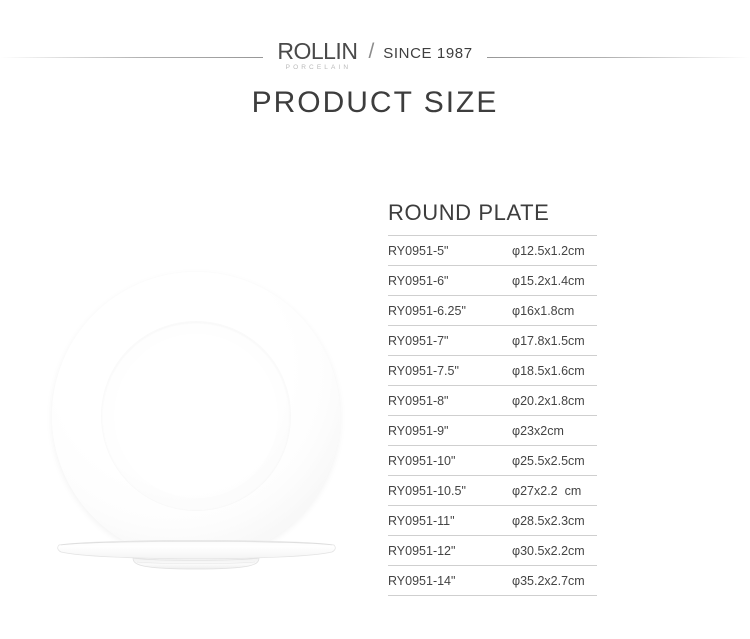  Describe the element at coordinates (554, 490) in the screenshot. I see `product-dimension-cell: φ27x2.2 cm` at that location.